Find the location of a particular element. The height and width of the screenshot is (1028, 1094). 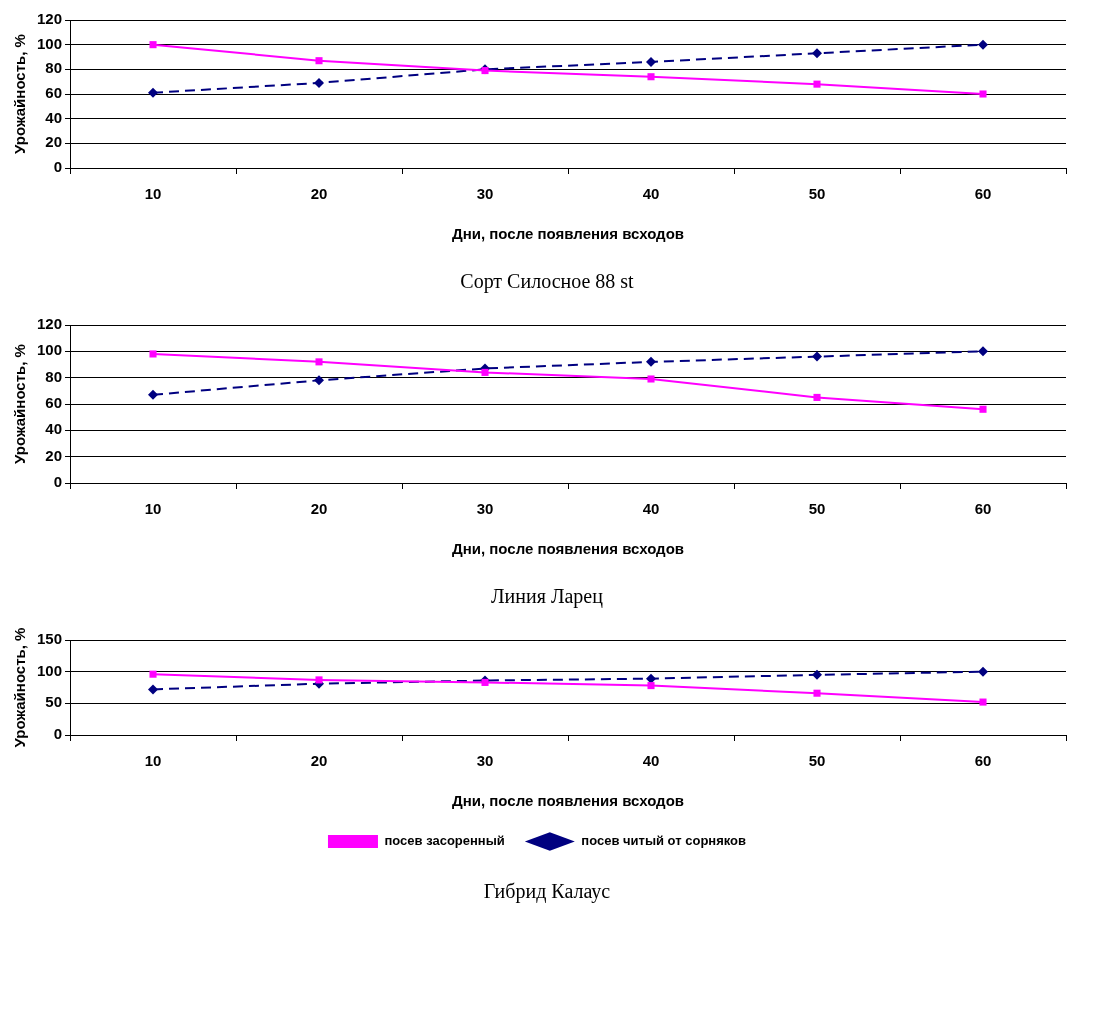

text: Линия Ларец is located at coordinates (547, 596).